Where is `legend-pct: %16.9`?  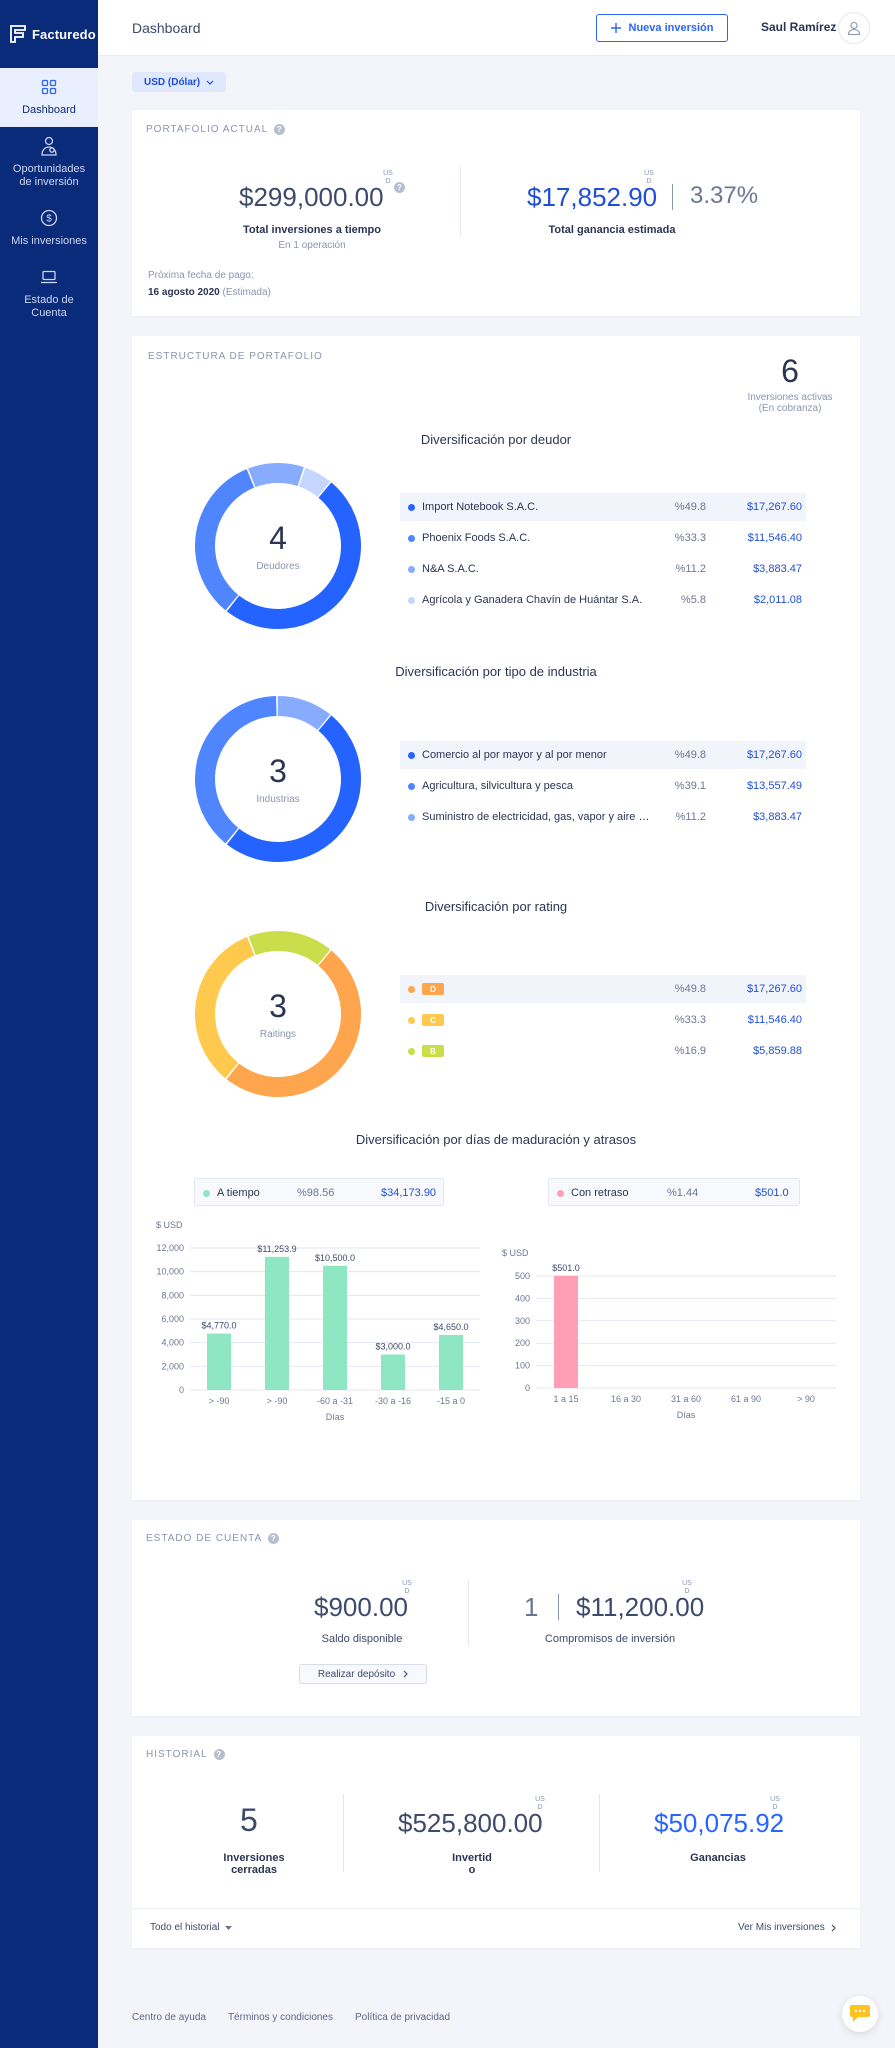 legend-pct: %16.9 is located at coordinates (690, 1051).